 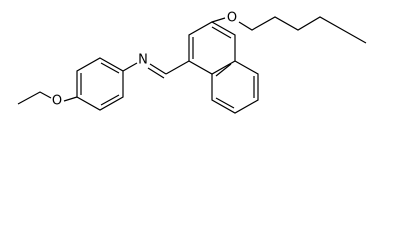 What do you see at coordinates (143, 60) in the screenshot?
I see `atom-label: N` at bounding box center [143, 60].